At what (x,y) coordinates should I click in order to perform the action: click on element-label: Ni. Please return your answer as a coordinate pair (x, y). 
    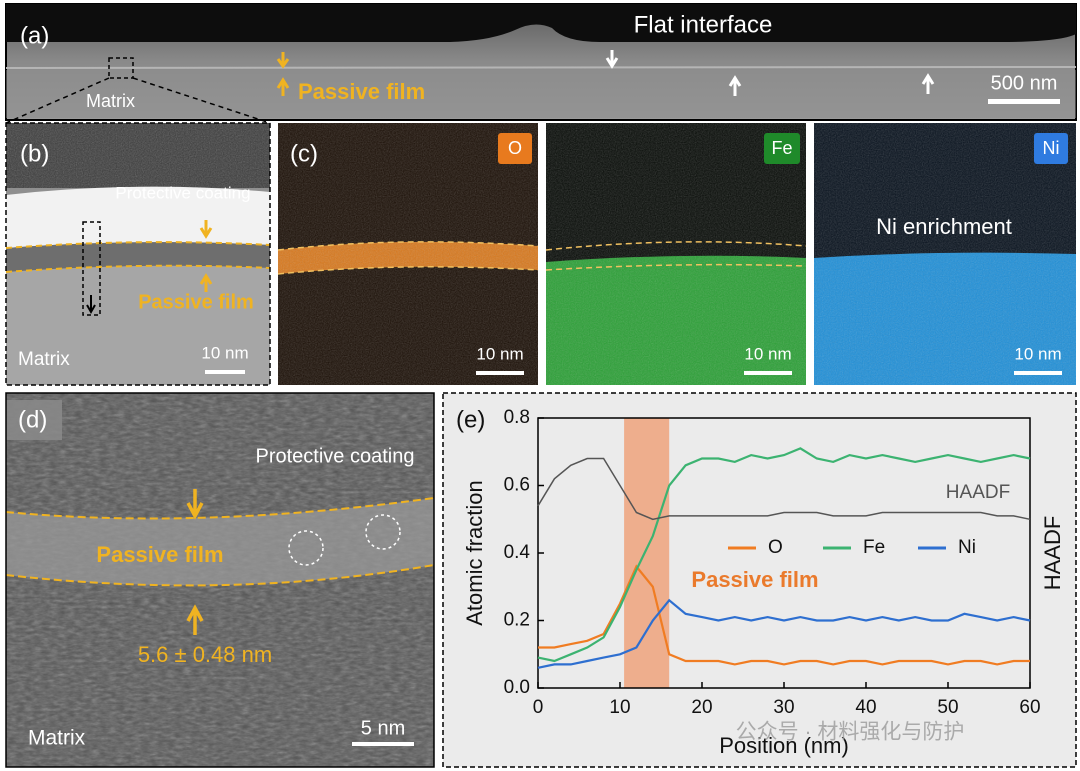
    Looking at the image, I should click on (1051, 148).